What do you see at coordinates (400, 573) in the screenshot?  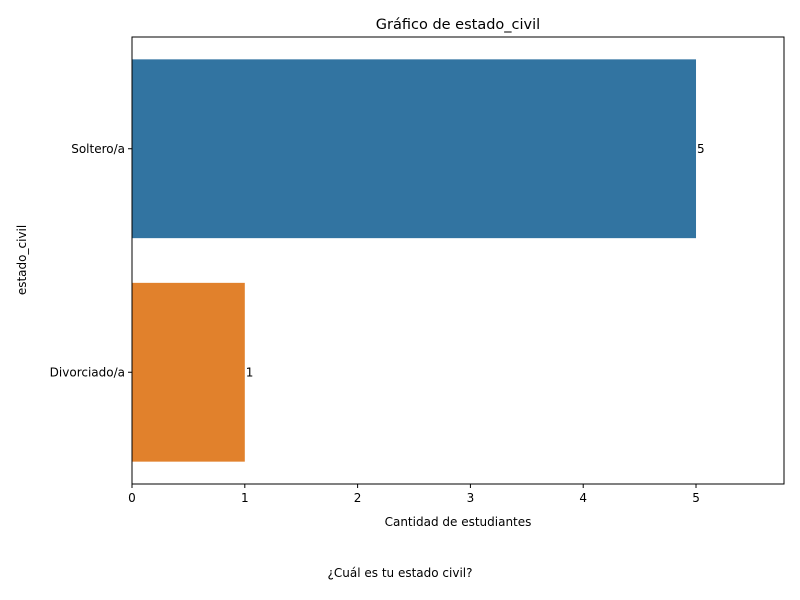 I see `chart-caption: ¿Cuál es tu estado civil?` at bounding box center [400, 573].